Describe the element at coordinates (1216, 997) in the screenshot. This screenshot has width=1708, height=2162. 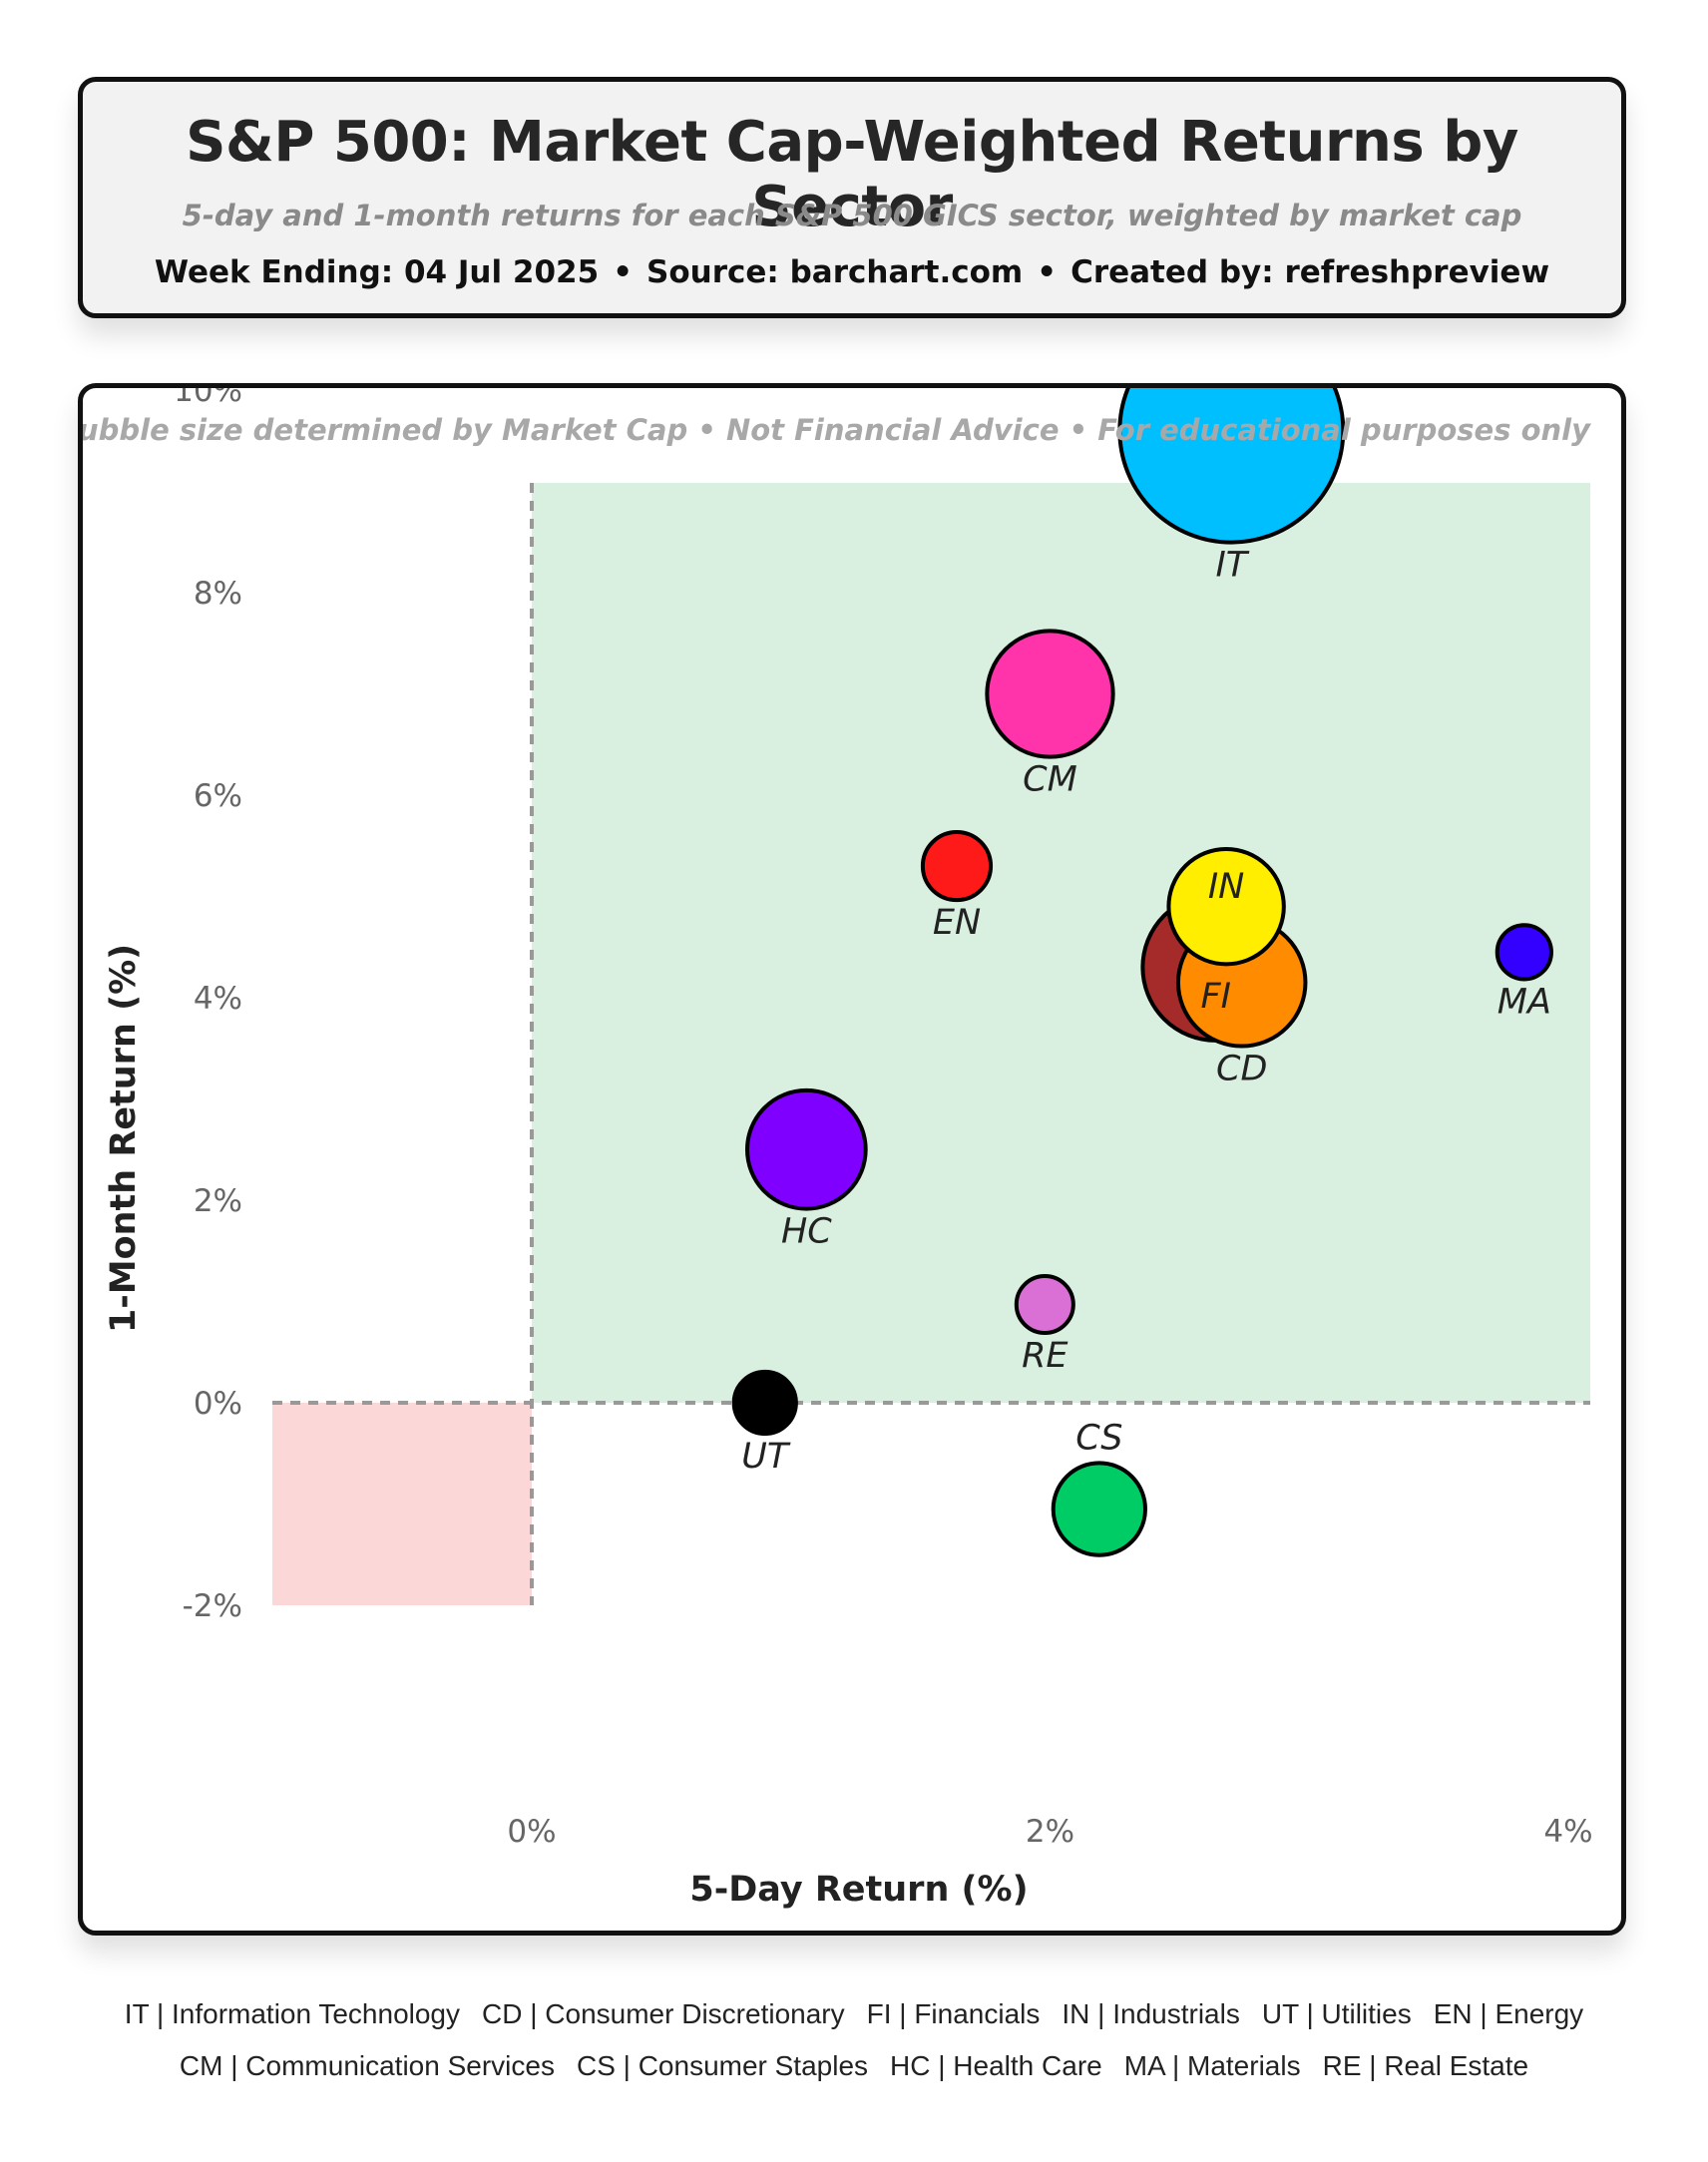
I see `bubble-label-fi: FI` at that location.